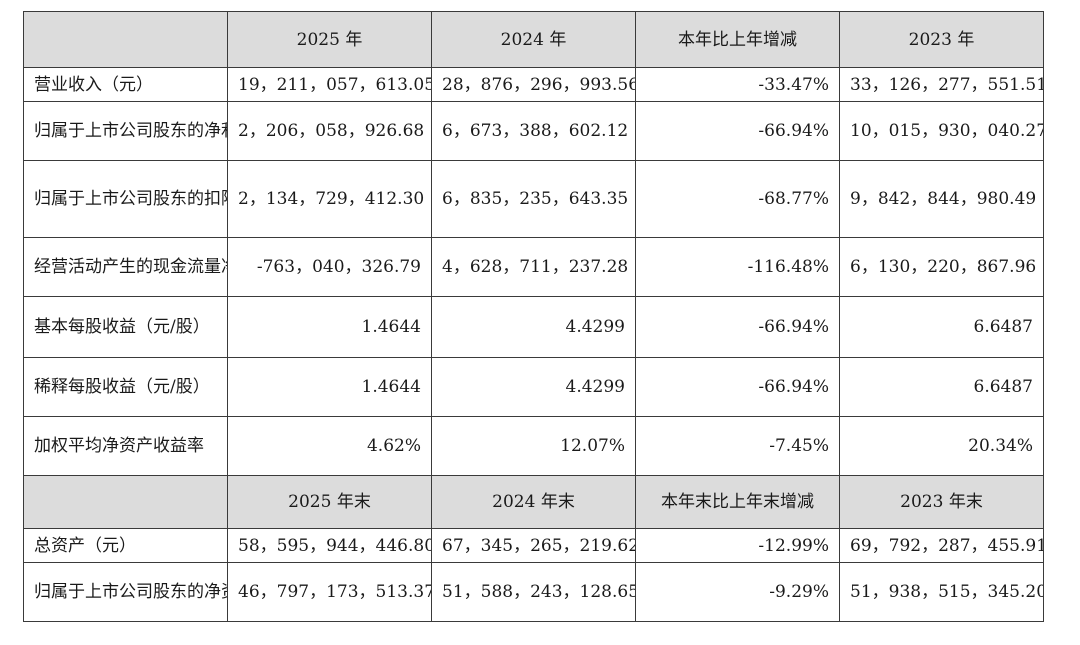 This screenshot has height=645, width=1080. Describe the element at coordinates (737, 39) in the screenshot. I see `header-cell-change: 本年比上年增减` at that location.